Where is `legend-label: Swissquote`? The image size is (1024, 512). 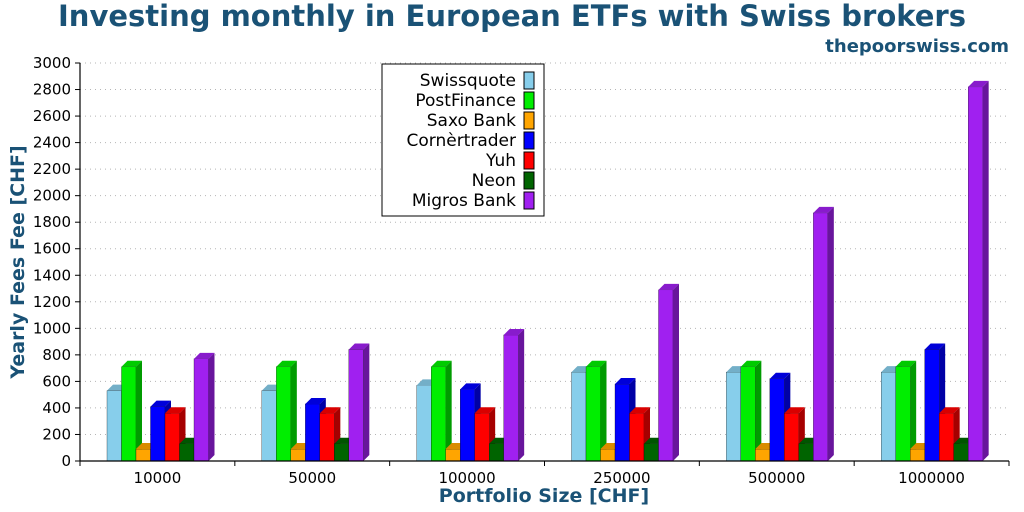 legend-label: Swissquote is located at coordinates (468, 81).